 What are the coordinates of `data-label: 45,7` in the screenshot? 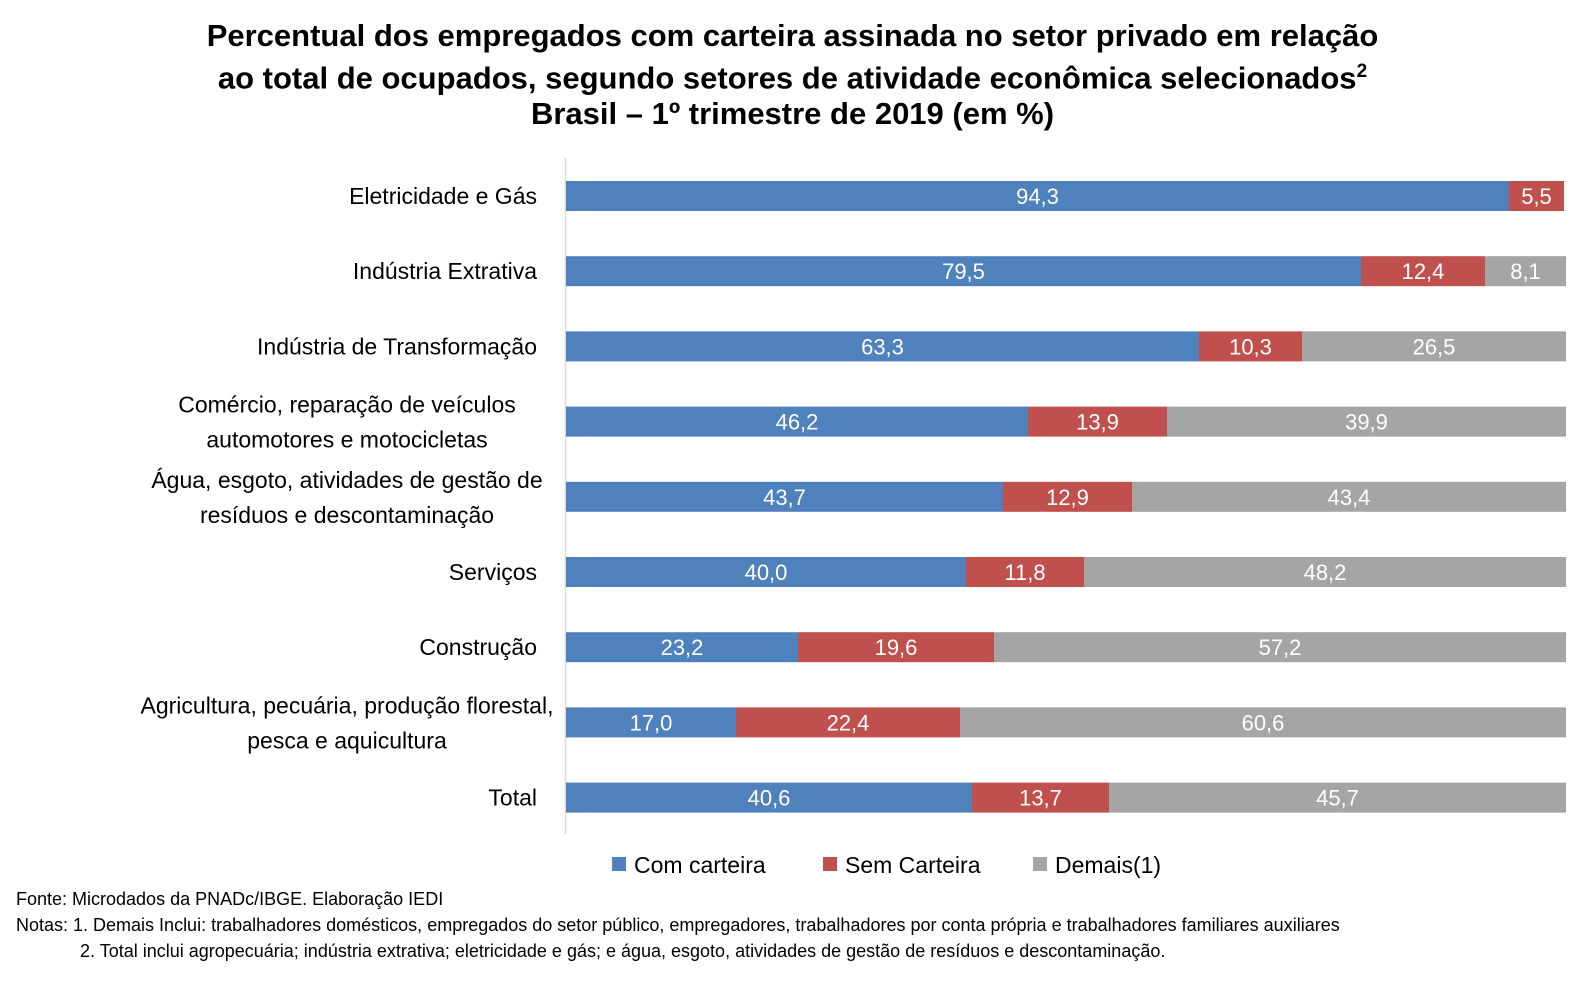 It's located at (1337, 798).